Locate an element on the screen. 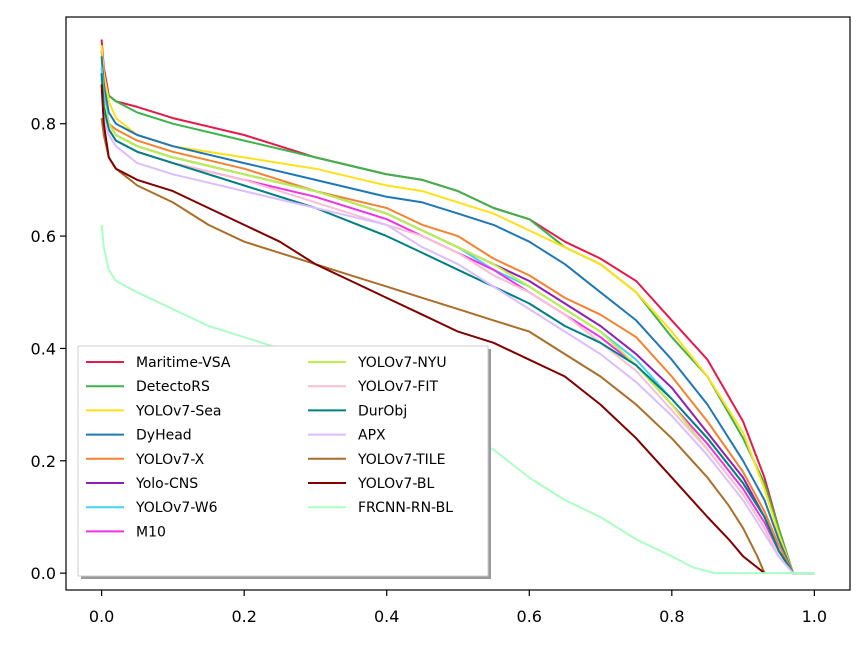 The height and width of the screenshot is (645, 862). legend-label-detectors: DetectoRS is located at coordinates (173, 387).